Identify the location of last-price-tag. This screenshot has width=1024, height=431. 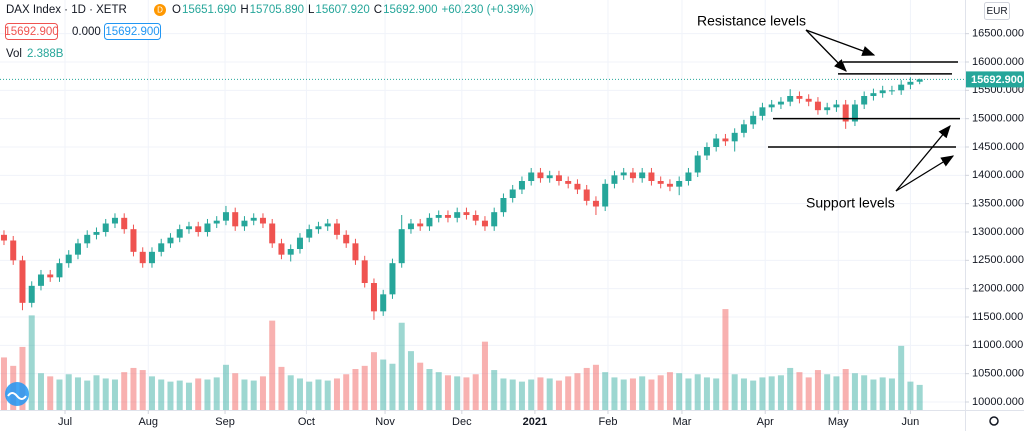
(995, 79).